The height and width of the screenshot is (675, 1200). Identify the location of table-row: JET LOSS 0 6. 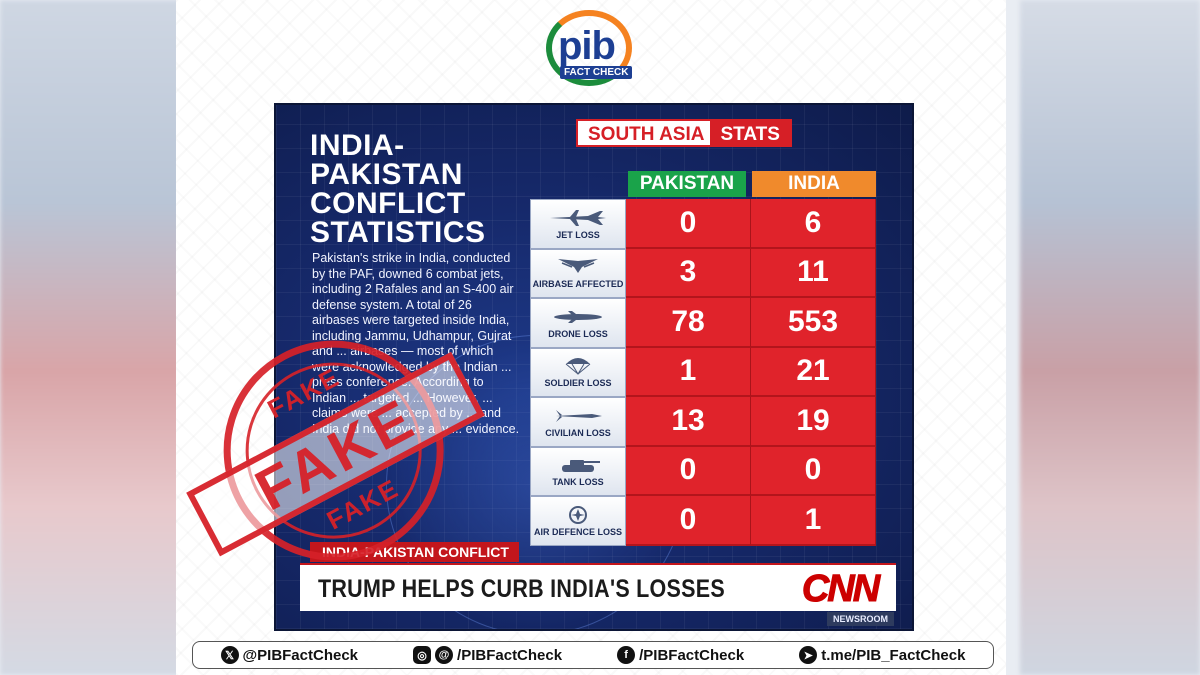
(703, 224).